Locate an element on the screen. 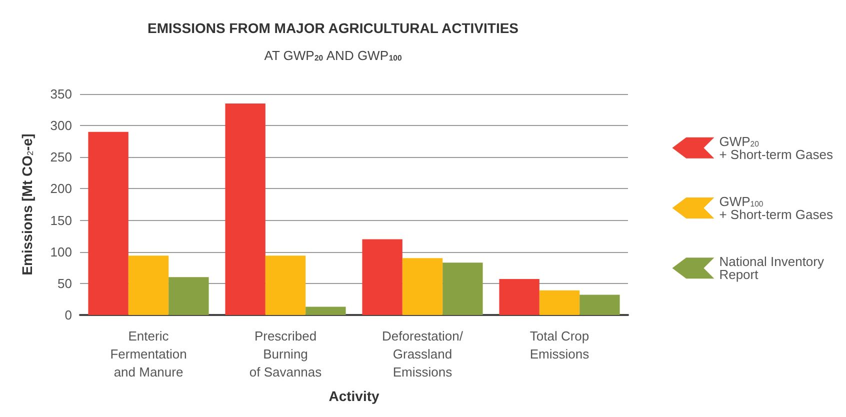 The width and height of the screenshot is (846, 417). x-tick-label: Prescribed Burning of Savannas is located at coordinates (285, 354).